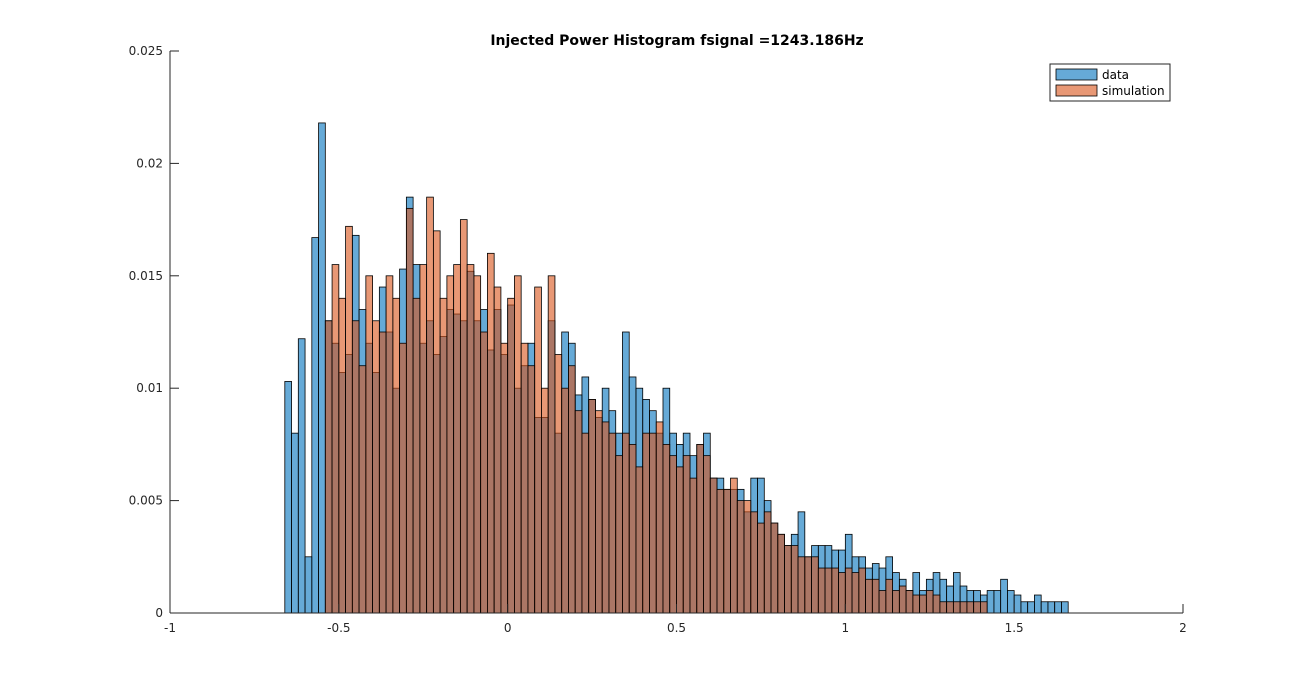 Image resolution: width=1307 pixels, height=689 pixels. I want to click on x-tick-label: 0, so click(508, 628).